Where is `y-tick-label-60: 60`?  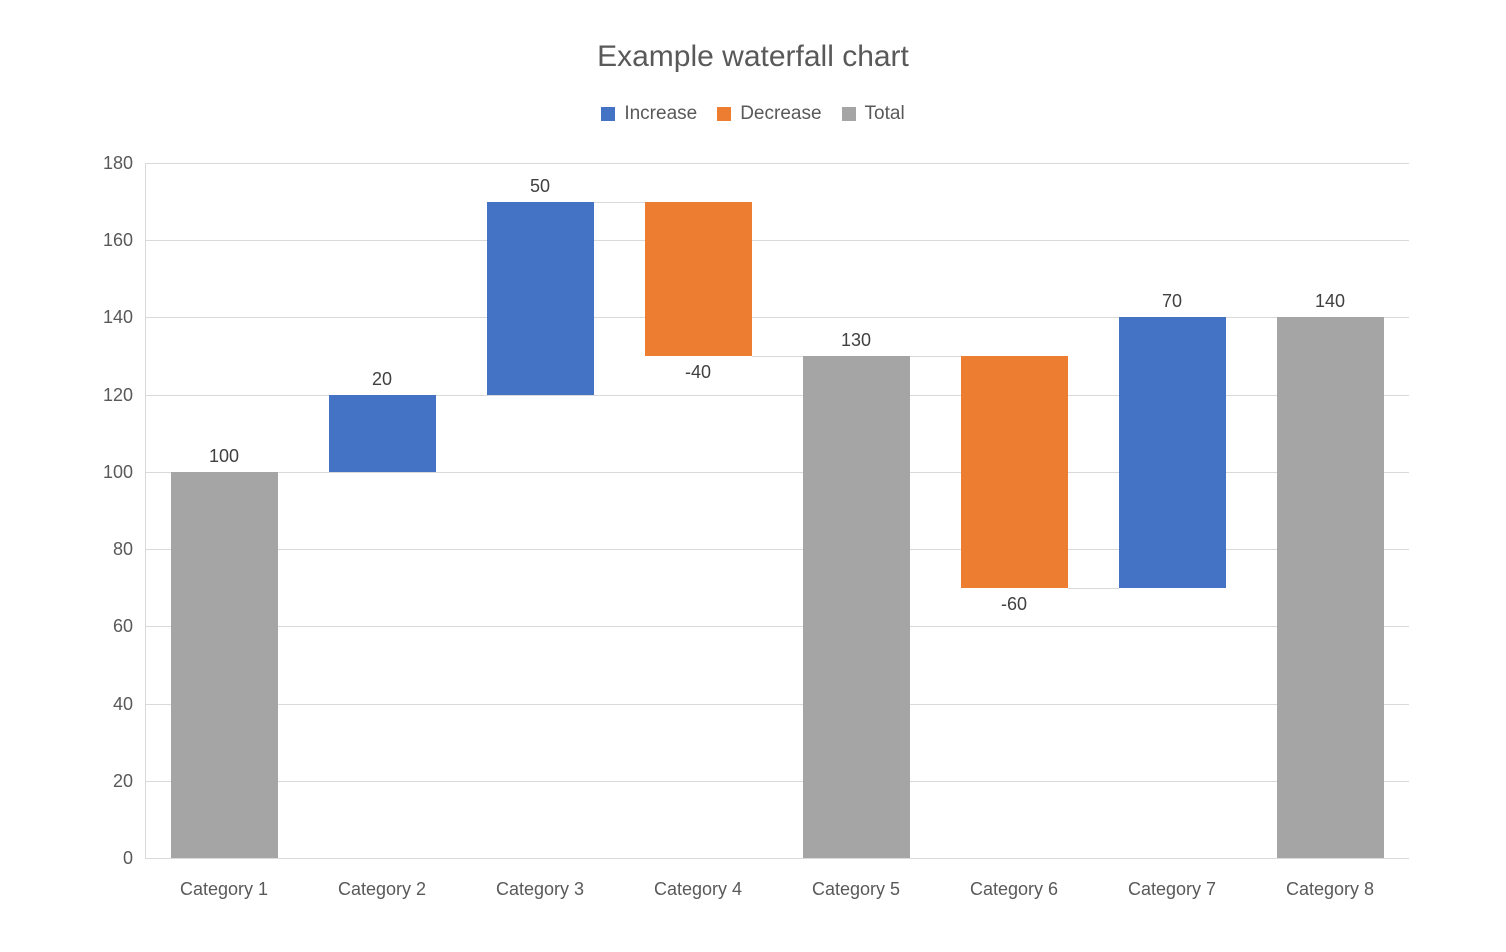
y-tick-label-60: 60 is located at coordinates (122, 626).